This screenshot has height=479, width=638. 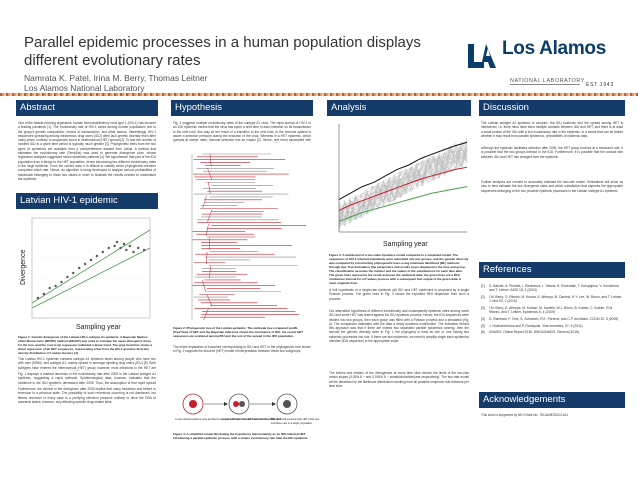 What do you see at coordinates (483, 296) in the screenshot?
I see `reference-number: [2]` at bounding box center [483, 296].